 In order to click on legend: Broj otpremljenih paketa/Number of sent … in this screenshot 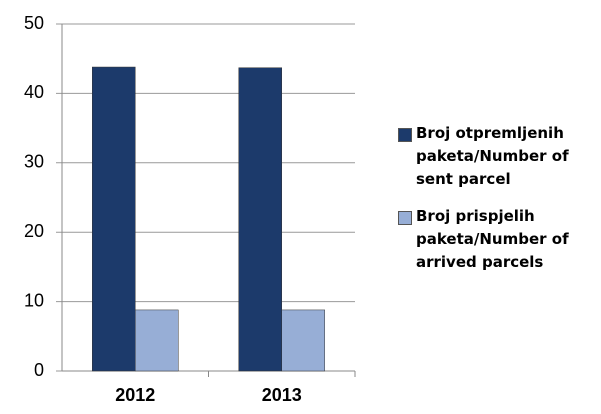, I will do `click(498, 205)`.